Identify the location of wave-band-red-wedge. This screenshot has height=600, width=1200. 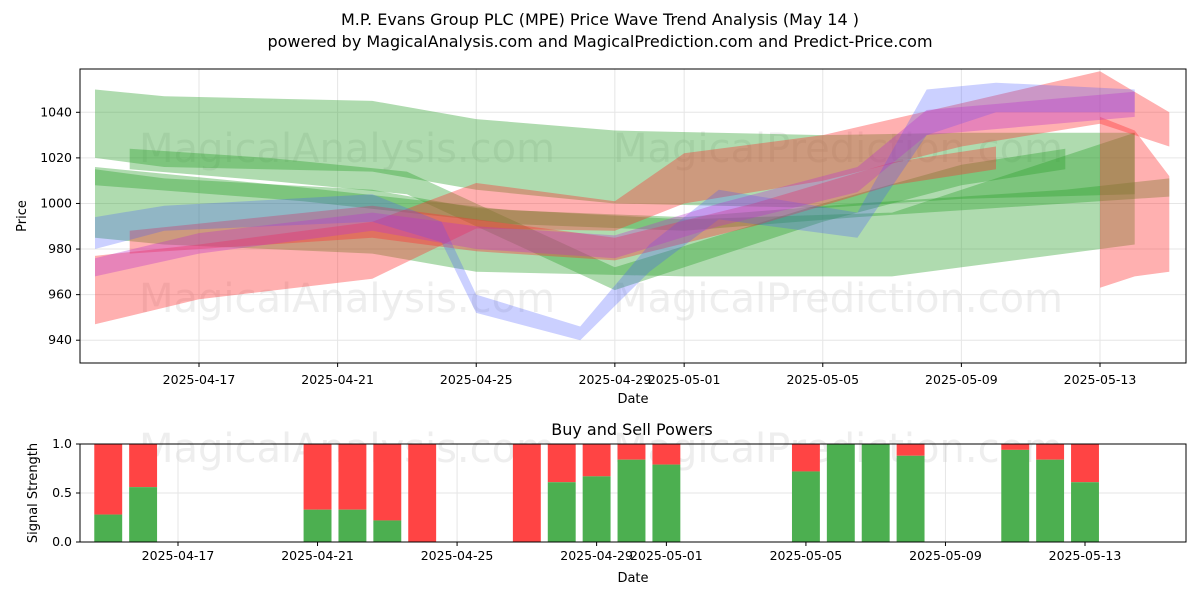
(1135, 202).